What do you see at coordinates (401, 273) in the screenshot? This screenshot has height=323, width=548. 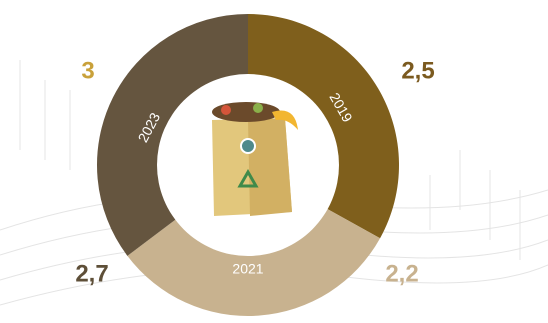 I see `figure-label: 2,2` at bounding box center [401, 273].